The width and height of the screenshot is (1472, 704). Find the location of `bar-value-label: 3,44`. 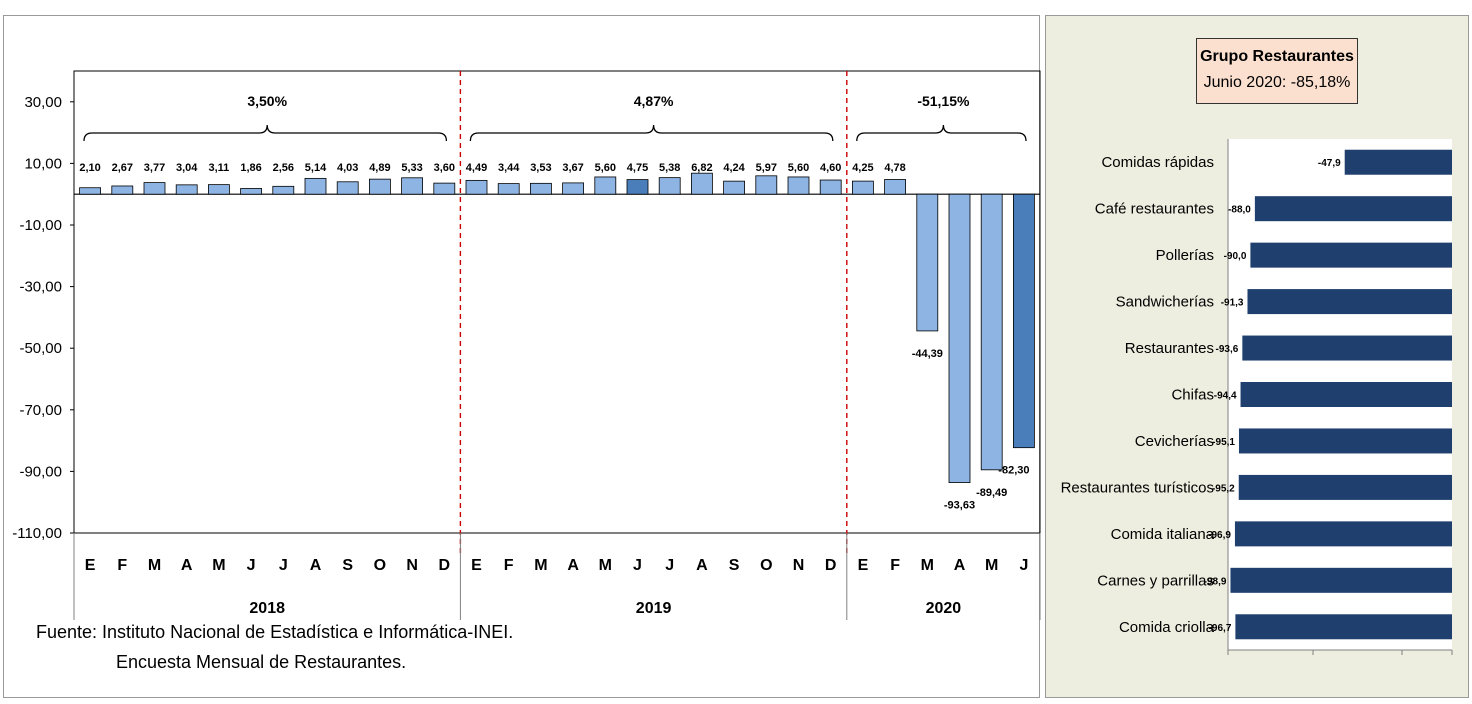

bar-value-label: 3,44 is located at coordinates (509, 168).